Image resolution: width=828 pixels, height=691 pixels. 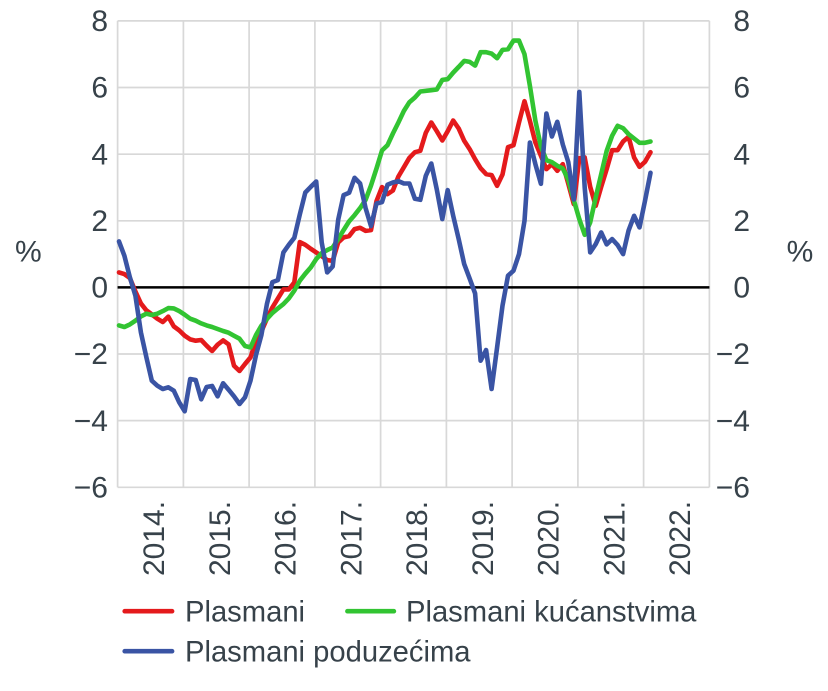 I want to click on svg-text: 2014., so click(x=154, y=538).